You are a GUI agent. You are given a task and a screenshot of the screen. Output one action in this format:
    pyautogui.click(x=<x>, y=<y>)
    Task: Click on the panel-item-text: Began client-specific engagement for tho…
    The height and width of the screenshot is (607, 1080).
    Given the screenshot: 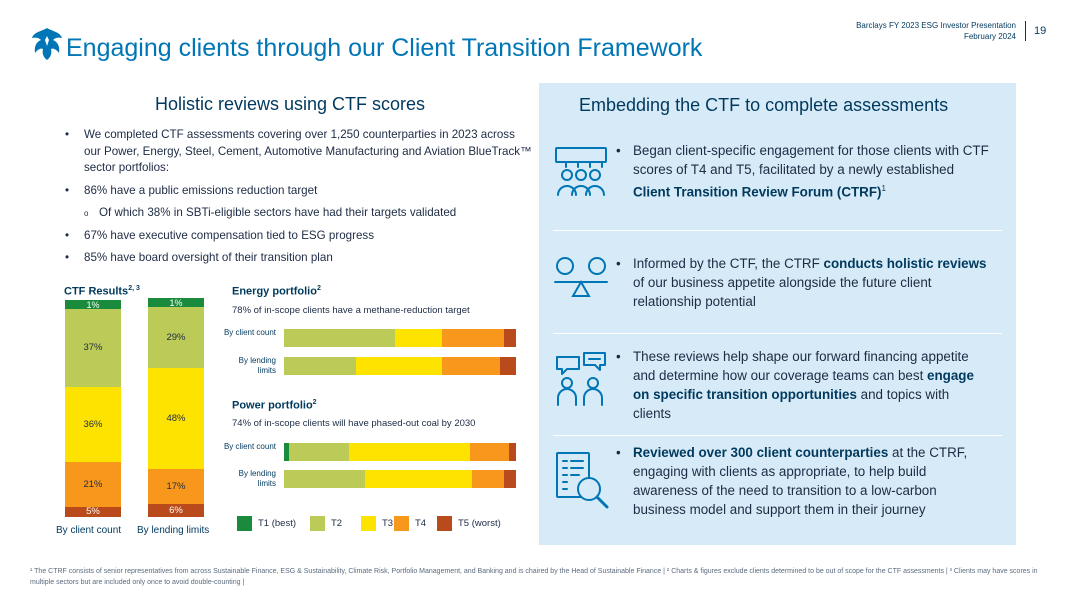 What is the action you would take?
    pyautogui.click(x=802, y=171)
    